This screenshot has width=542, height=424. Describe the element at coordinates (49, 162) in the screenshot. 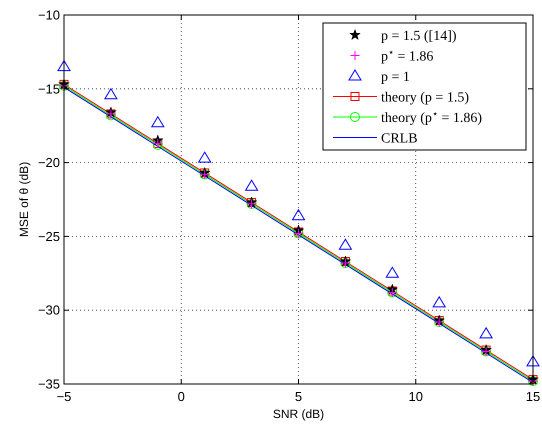

I see `y-tick-label: −20` at that location.